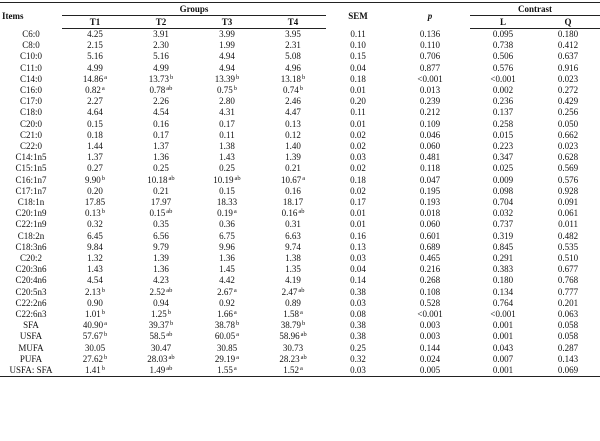 Image resolution: width=600 pixels, height=441 pixels. Describe the element at coordinates (161, 180) in the screenshot. I see `cell-t2: 10.18ab` at that location.